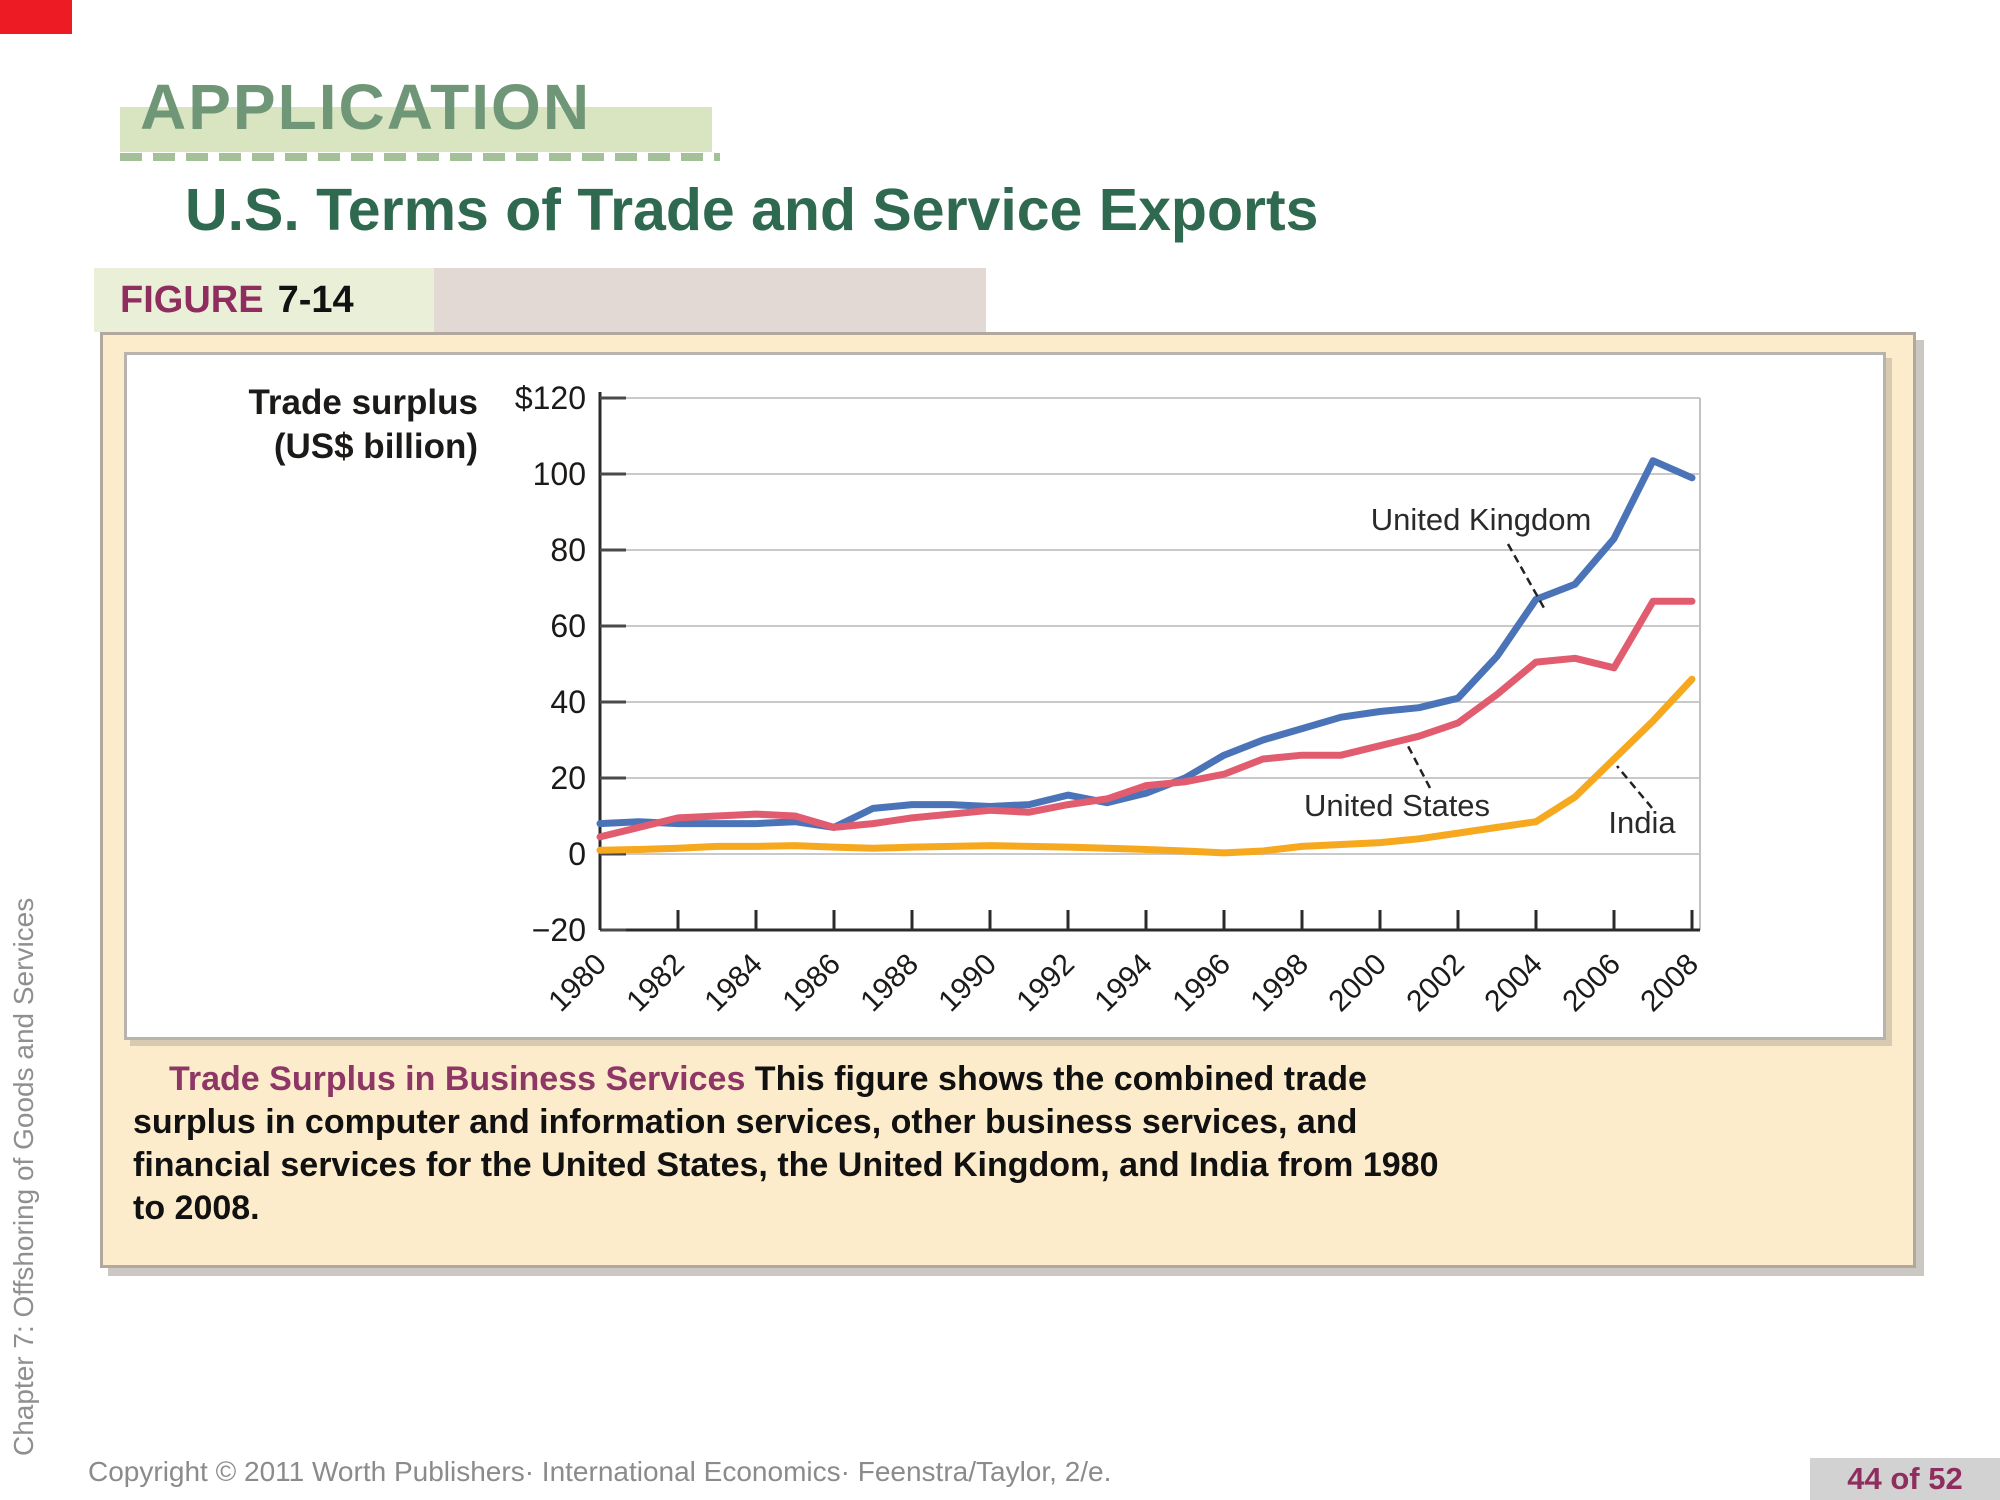  I want to click on y-tick-label: $120, so click(550, 398).